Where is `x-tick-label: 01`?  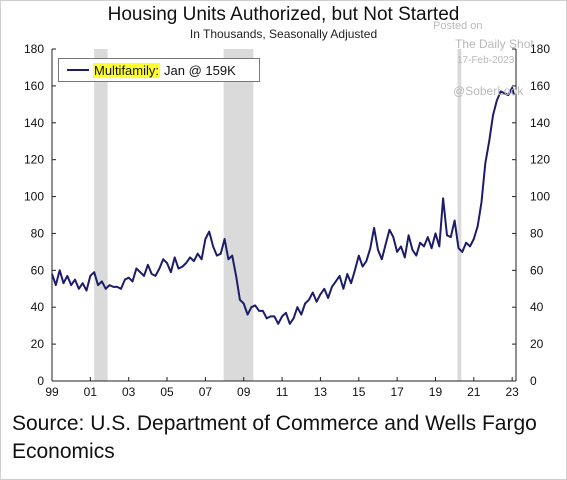
x-tick-label: 01 is located at coordinates (91, 392).